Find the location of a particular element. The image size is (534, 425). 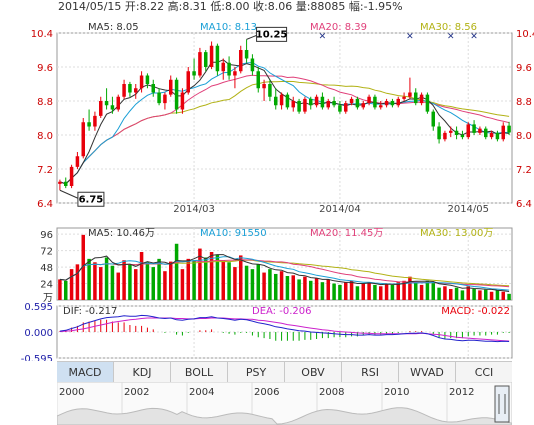

tab-psy: PSY is located at coordinates (256, 372).